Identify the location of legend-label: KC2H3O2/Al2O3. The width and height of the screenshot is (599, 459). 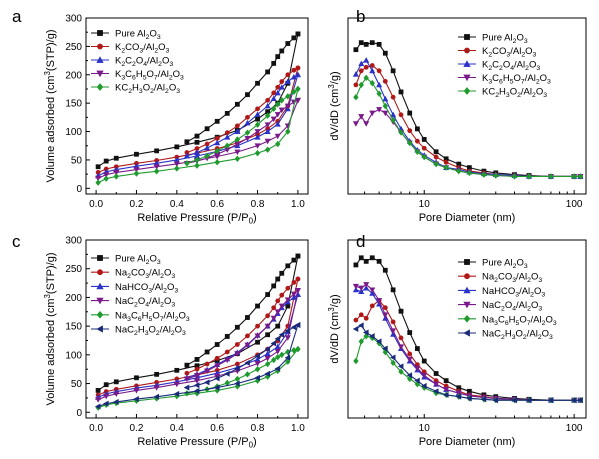
(514, 93).